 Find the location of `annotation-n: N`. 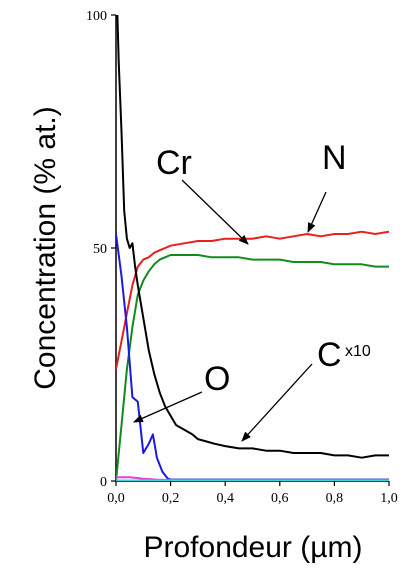

annotation-n: N is located at coordinates (334, 158).